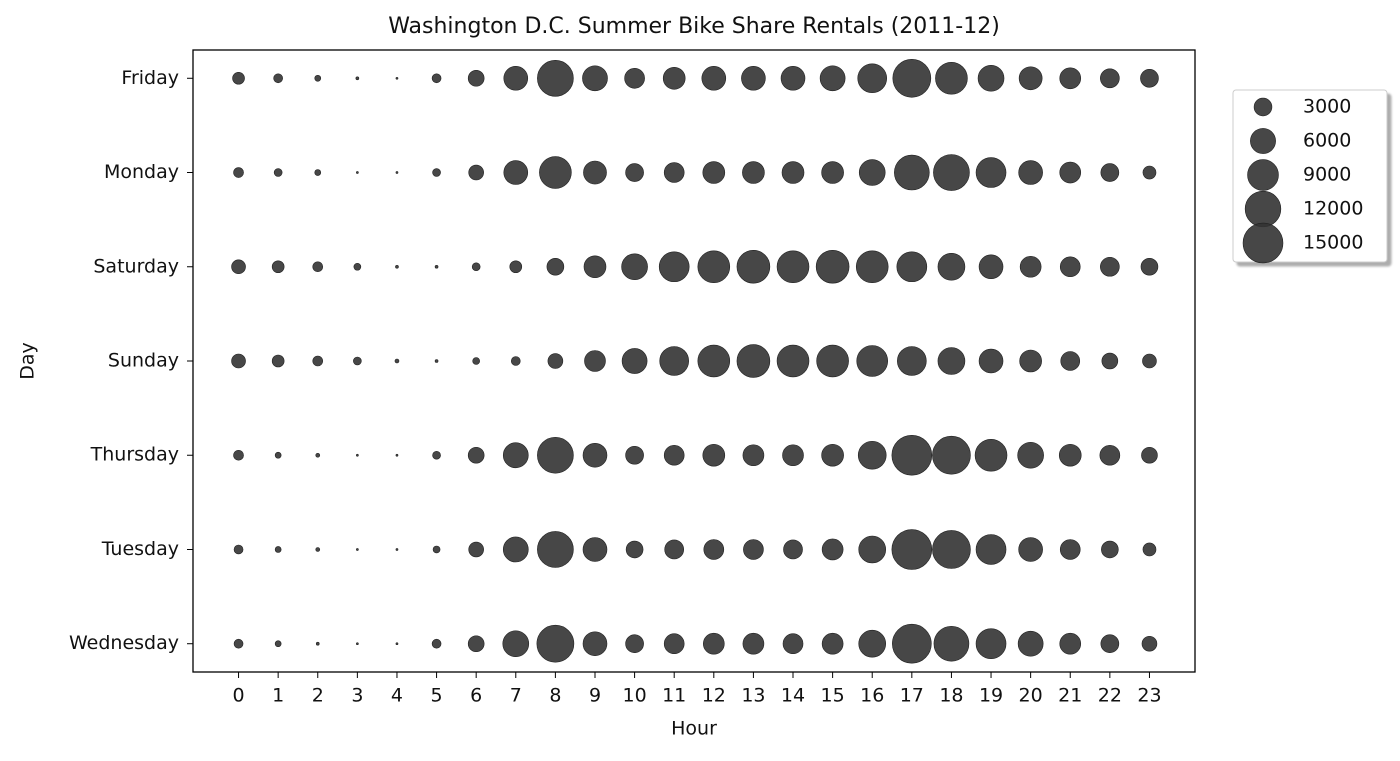  What do you see at coordinates (951, 696) in the screenshot?
I see `x-tick-label: 18` at bounding box center [951, 696].